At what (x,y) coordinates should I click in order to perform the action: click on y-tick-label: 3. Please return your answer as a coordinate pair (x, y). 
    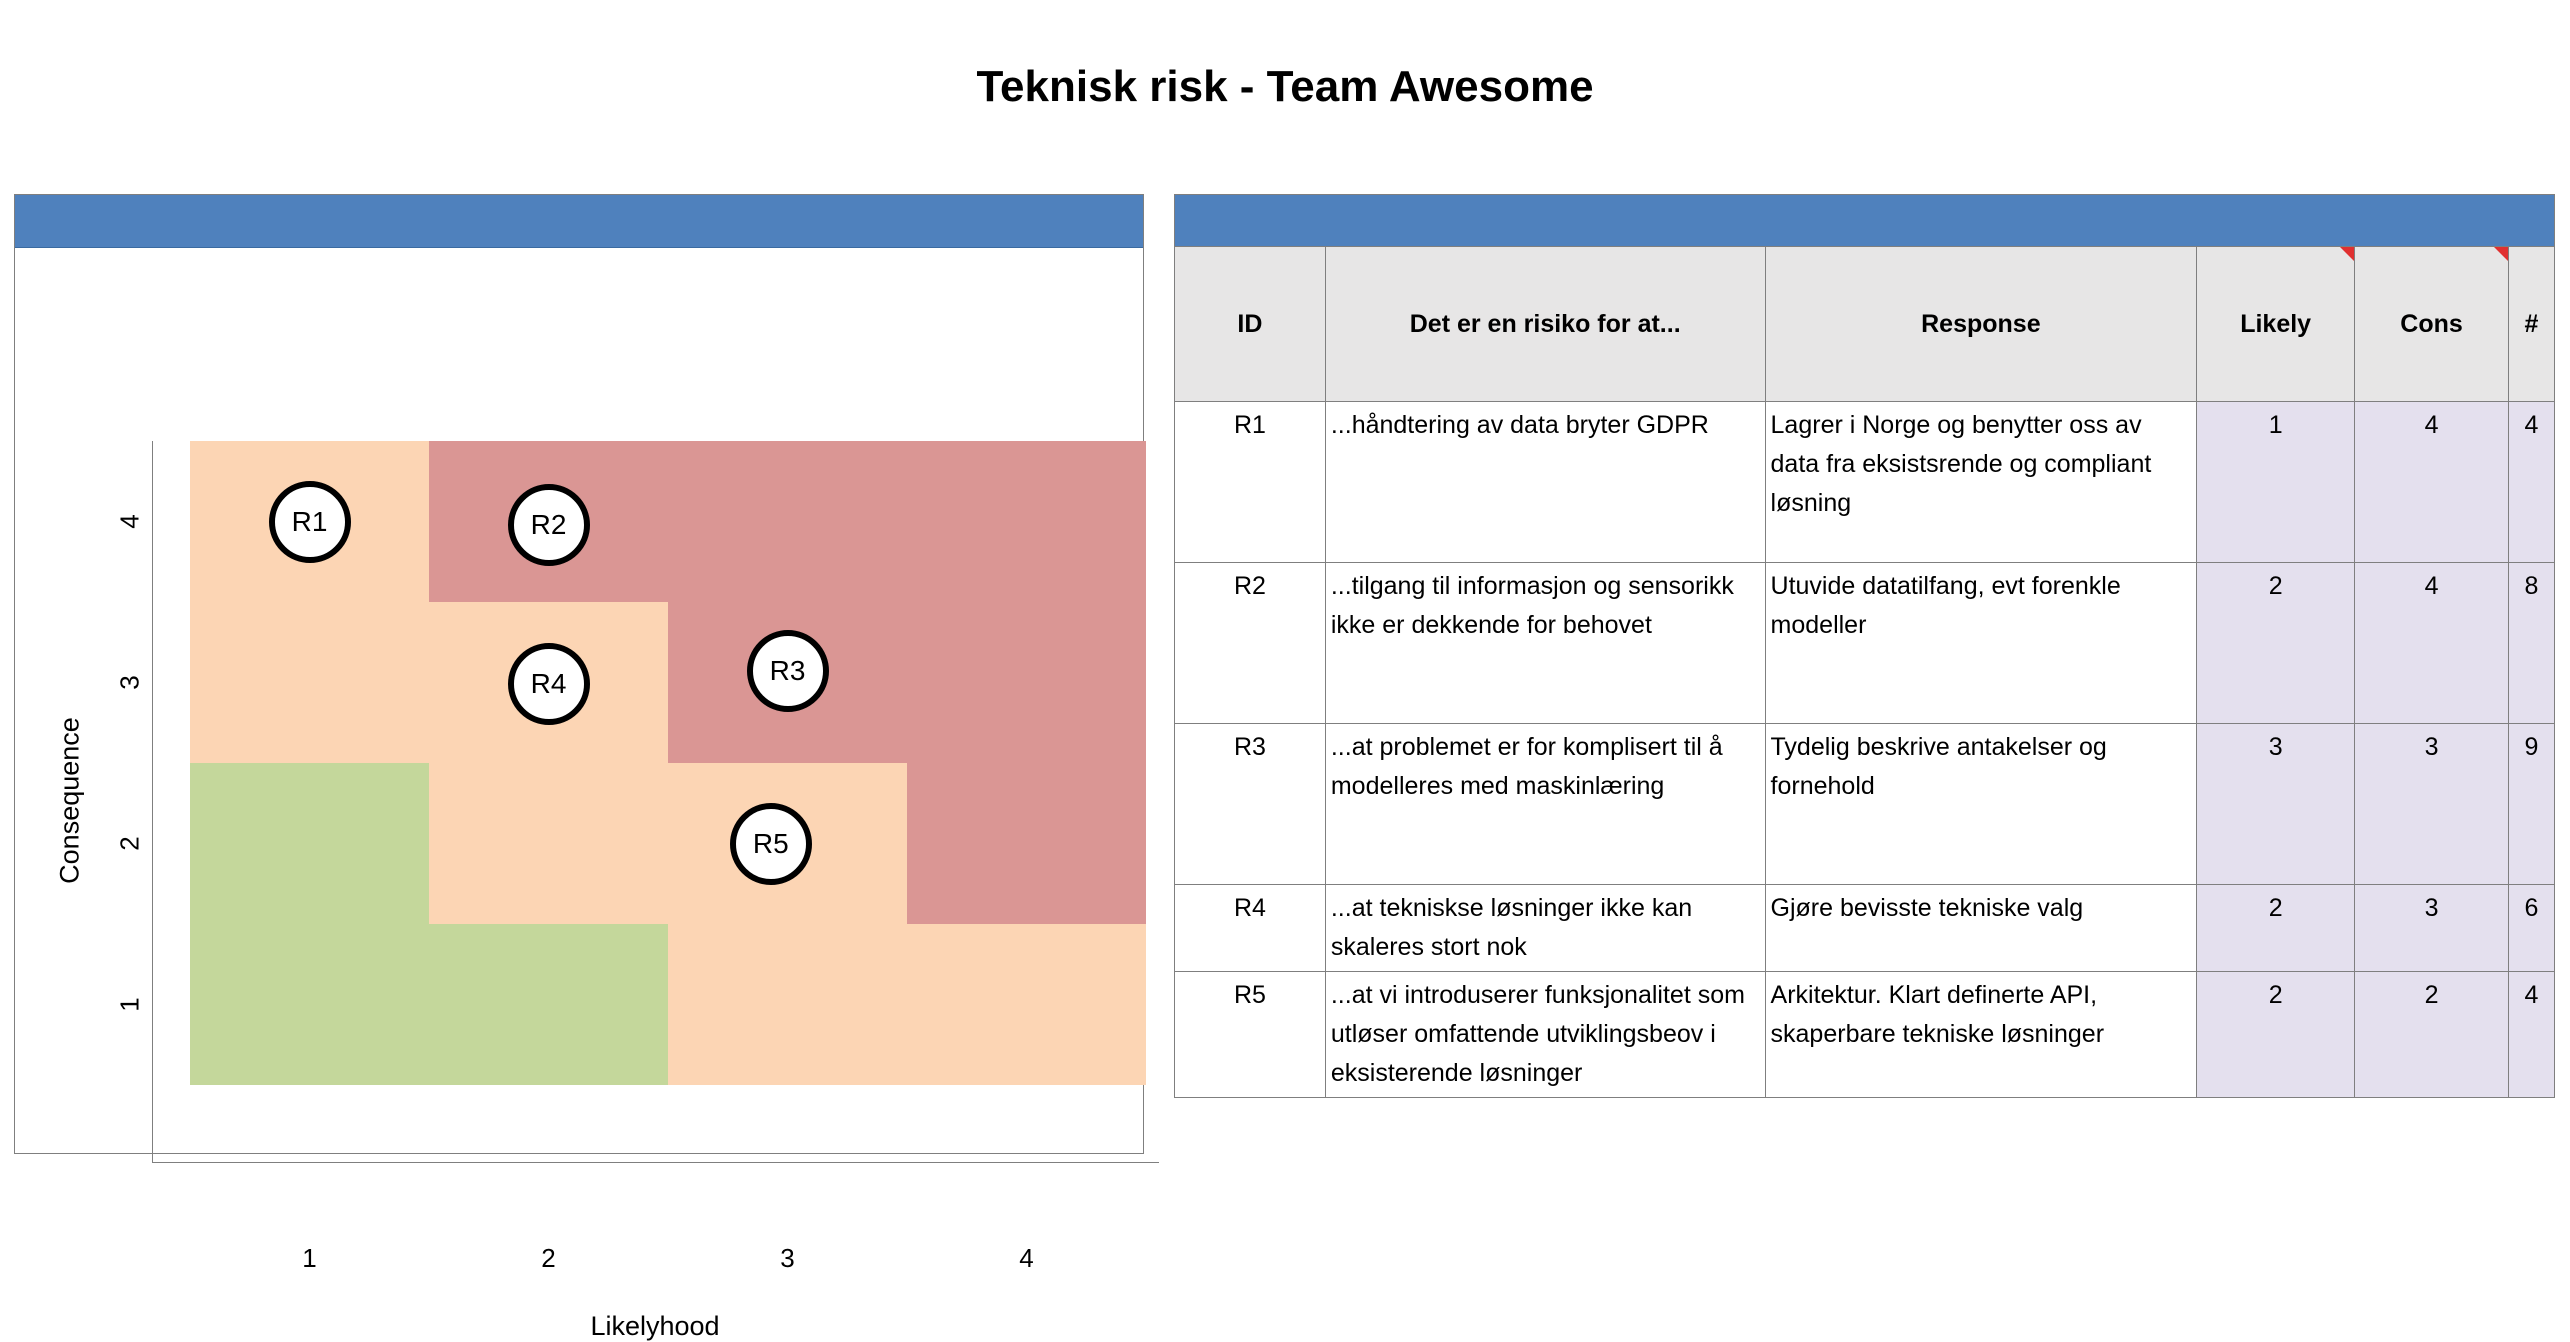
    Looking at the image, I should click on (129, 682).